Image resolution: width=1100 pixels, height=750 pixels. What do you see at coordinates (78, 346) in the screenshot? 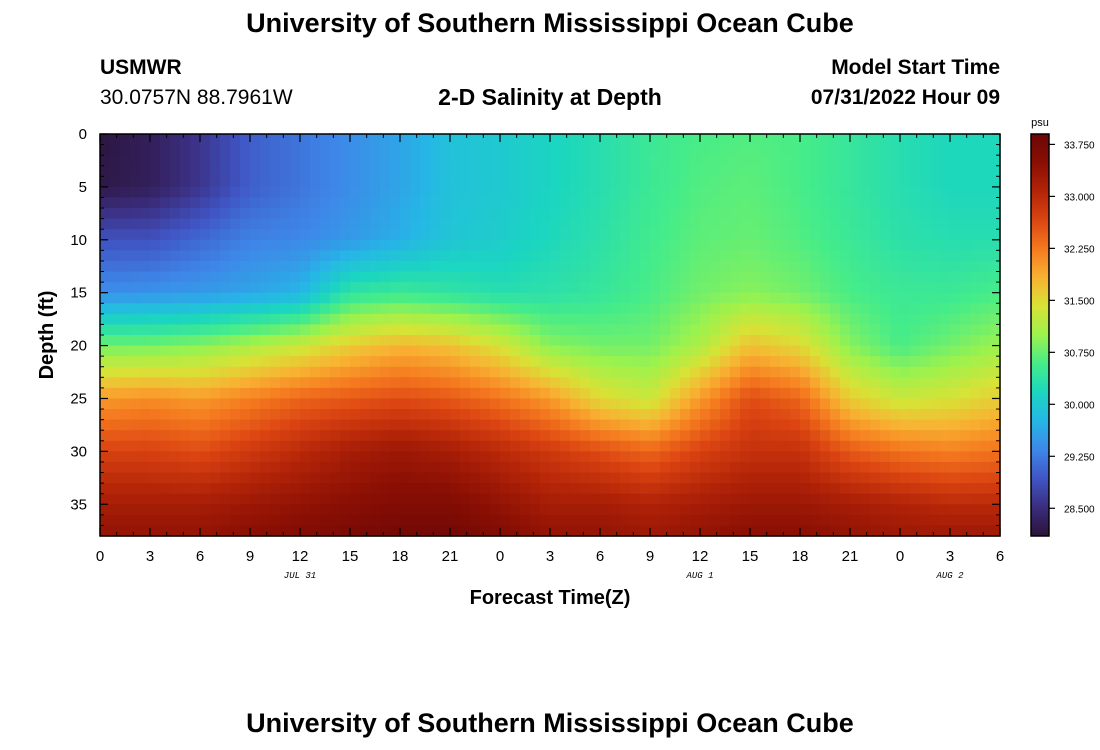
I see `y-tick-label: 20` at bounding box center [78, 346].